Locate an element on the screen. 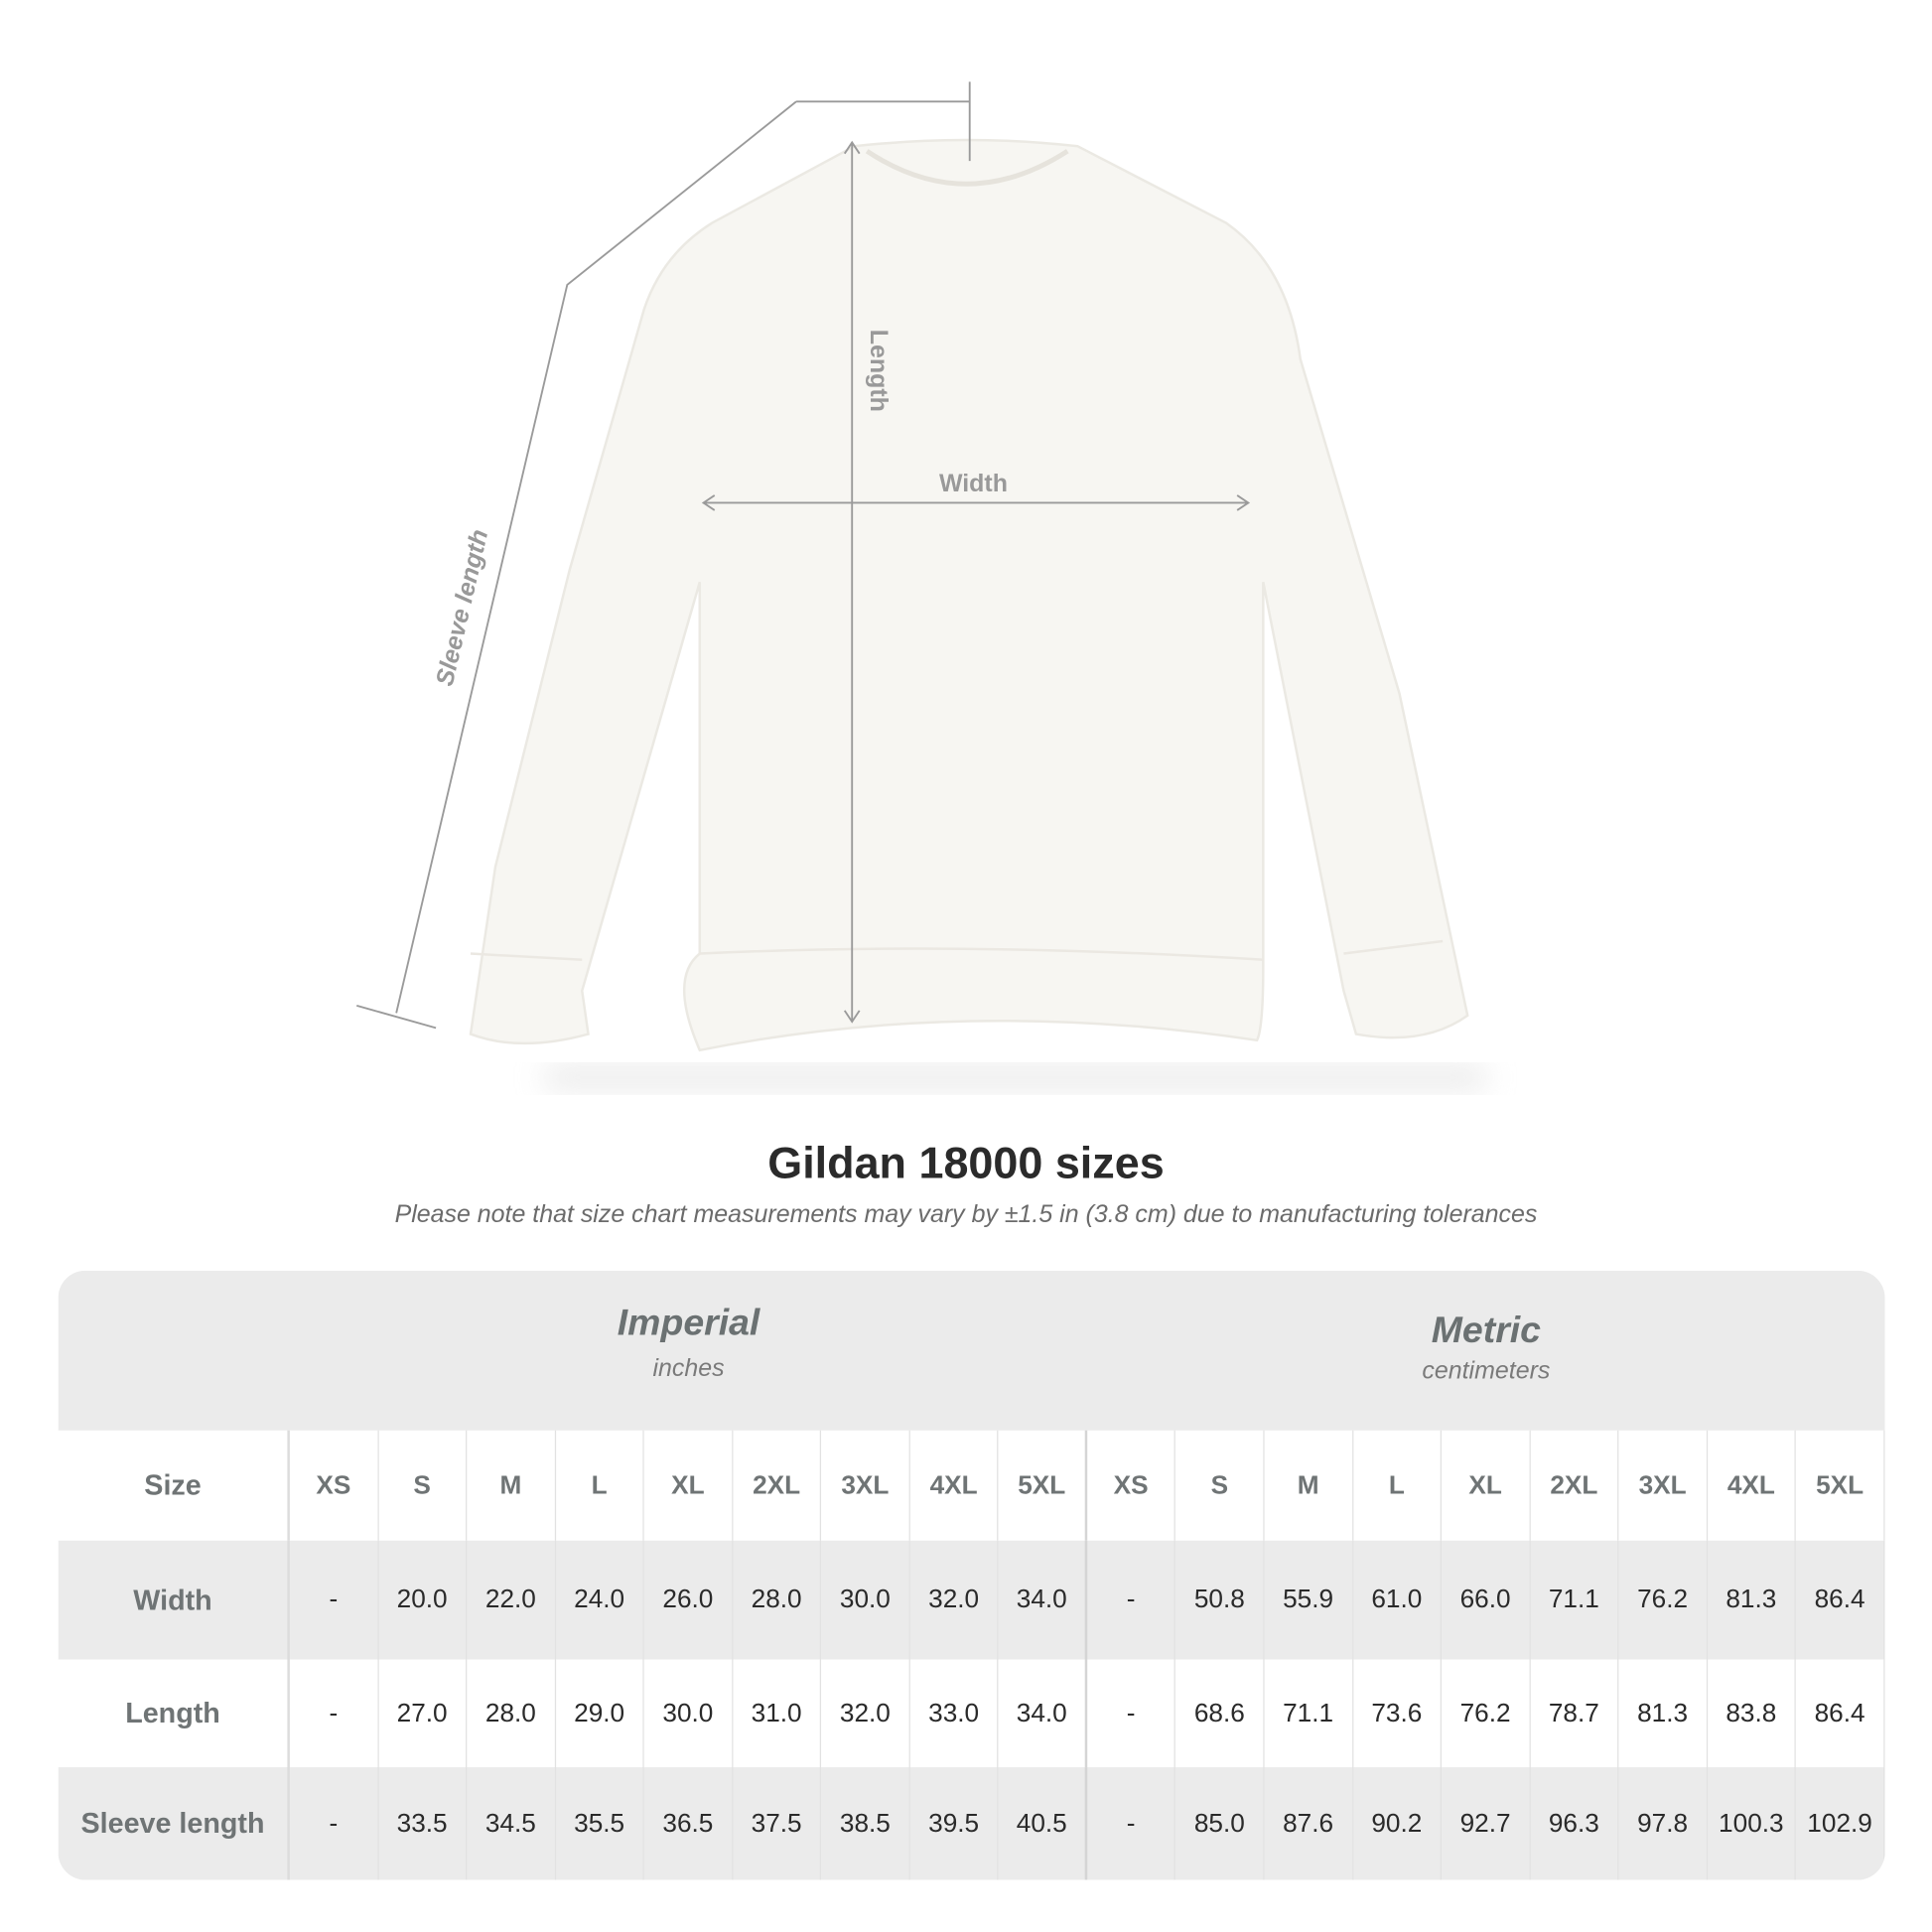 Image resolution: width=1932 pixels, height=1932 pixels. value-cell: 66.0 is located at coordinates (1486, 1600).